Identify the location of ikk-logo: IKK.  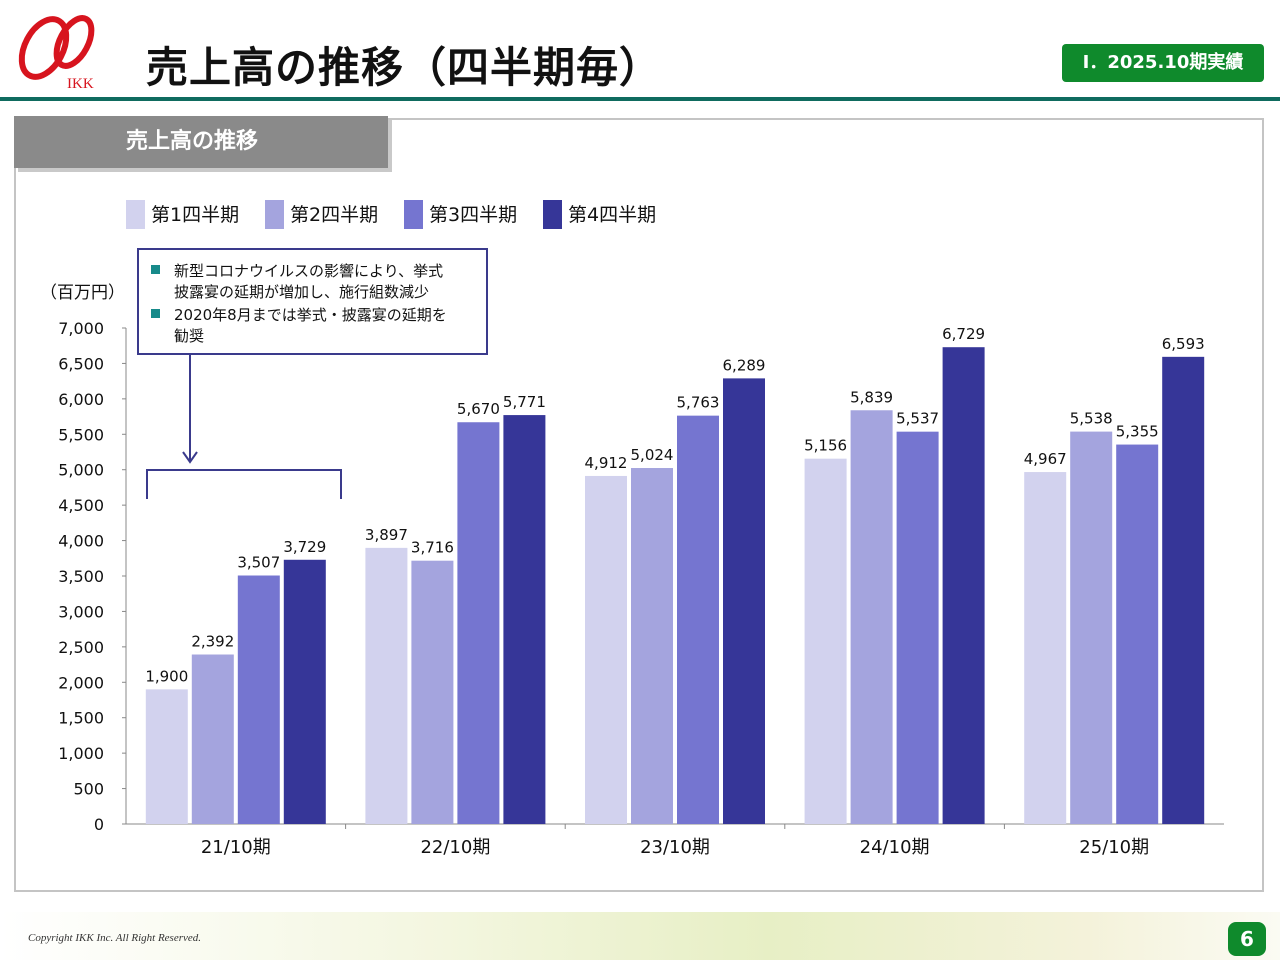
(56, 53).